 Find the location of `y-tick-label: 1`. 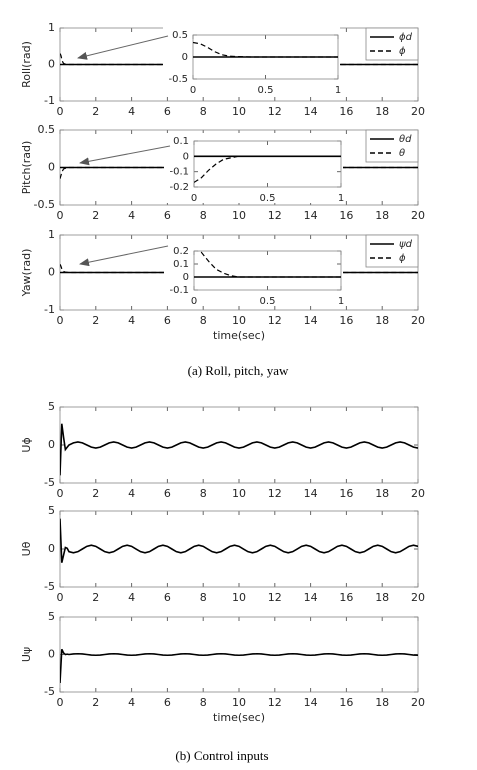

y-tick-label: 1 is located at coordinates (51, 234).